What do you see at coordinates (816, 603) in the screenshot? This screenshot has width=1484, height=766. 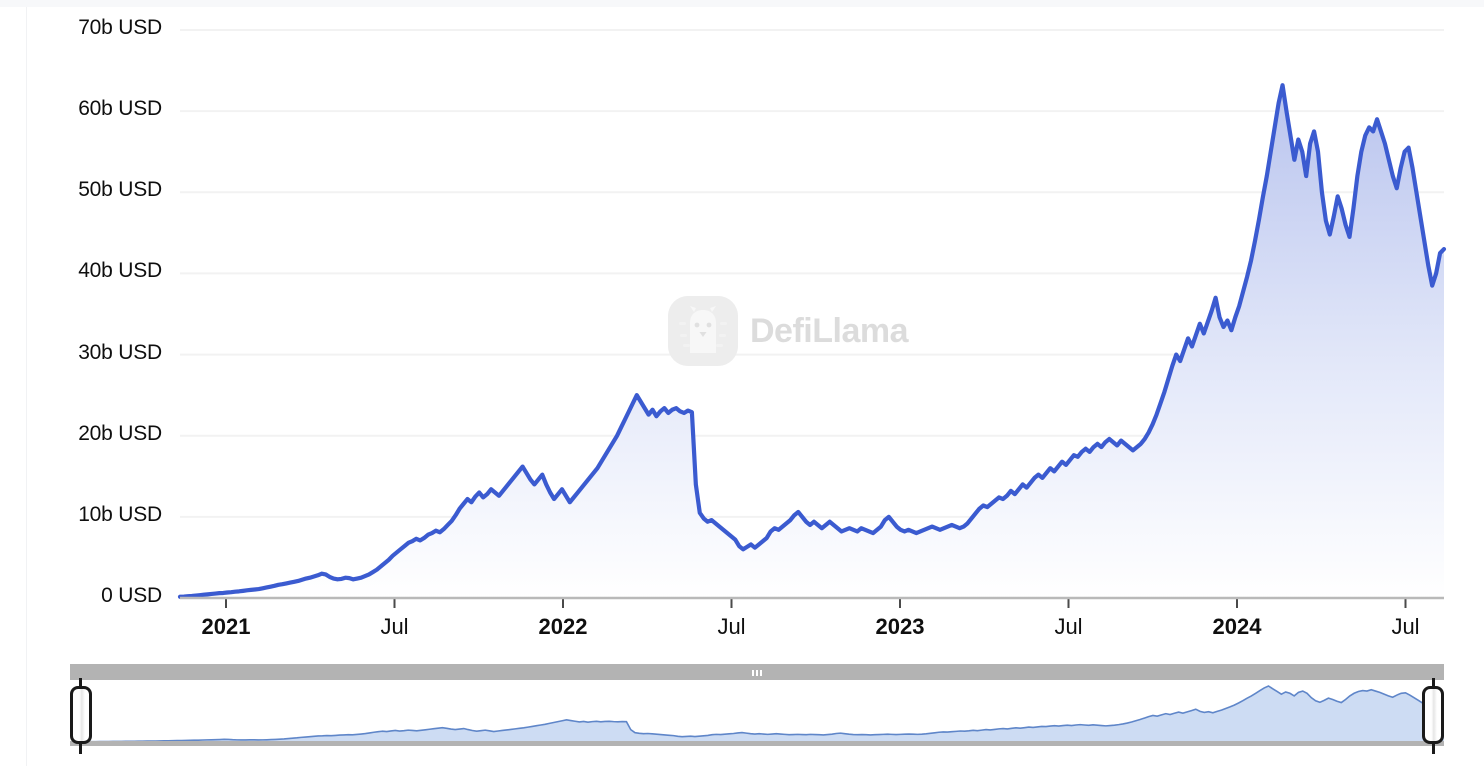 I see `chart-x-tickmarks` at bounding box center [816, 603].